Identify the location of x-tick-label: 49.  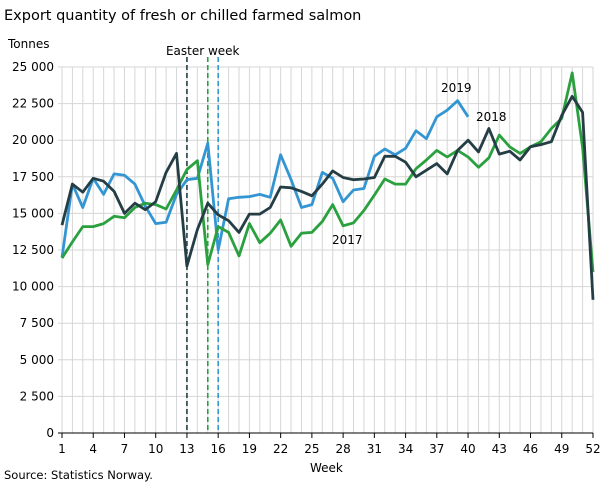
(561, 449).